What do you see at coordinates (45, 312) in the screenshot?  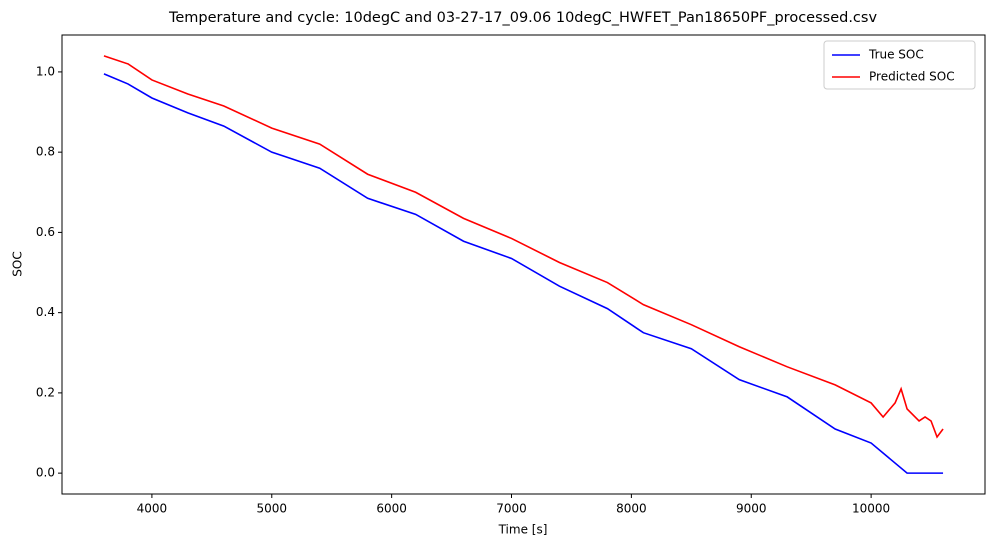 I see `y-tick-label: 0.4` at bounding box center [45, 312].